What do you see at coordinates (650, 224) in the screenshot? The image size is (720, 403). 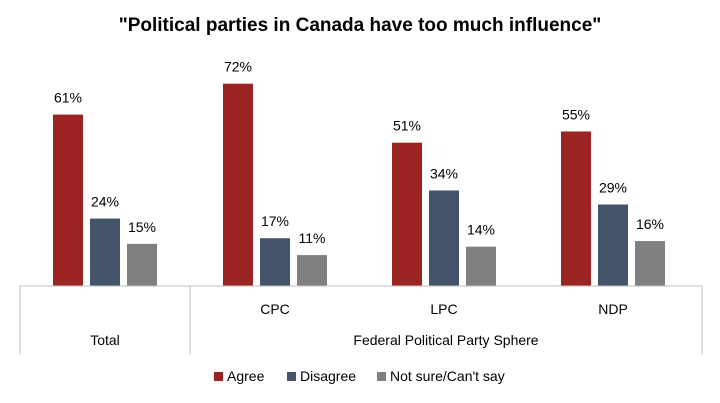 I see `data-label-ndp-not-sure-can-t-say: 16%` at bounding box center [650, 224].